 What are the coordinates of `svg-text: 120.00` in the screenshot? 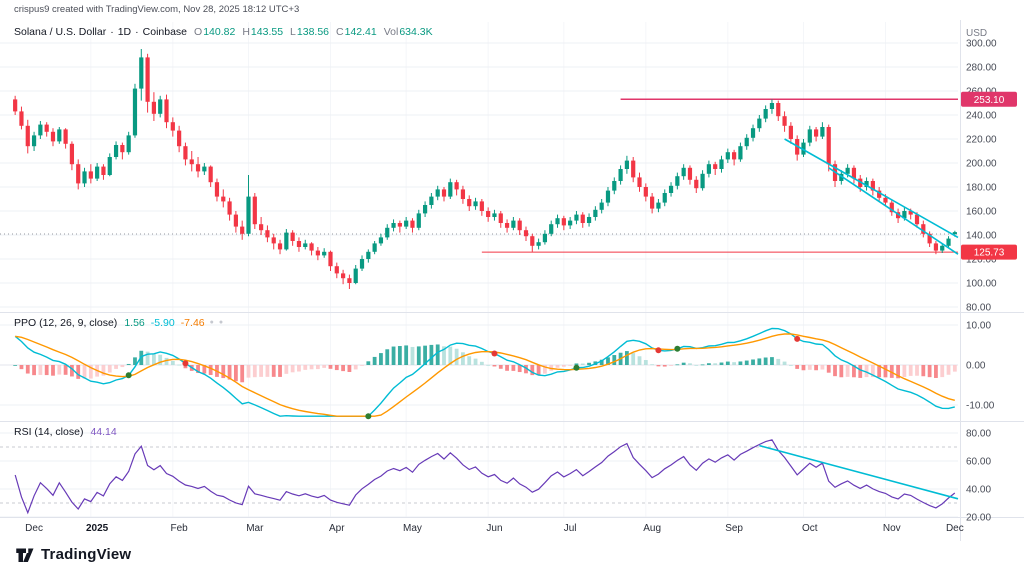 It's located at (981, 260).